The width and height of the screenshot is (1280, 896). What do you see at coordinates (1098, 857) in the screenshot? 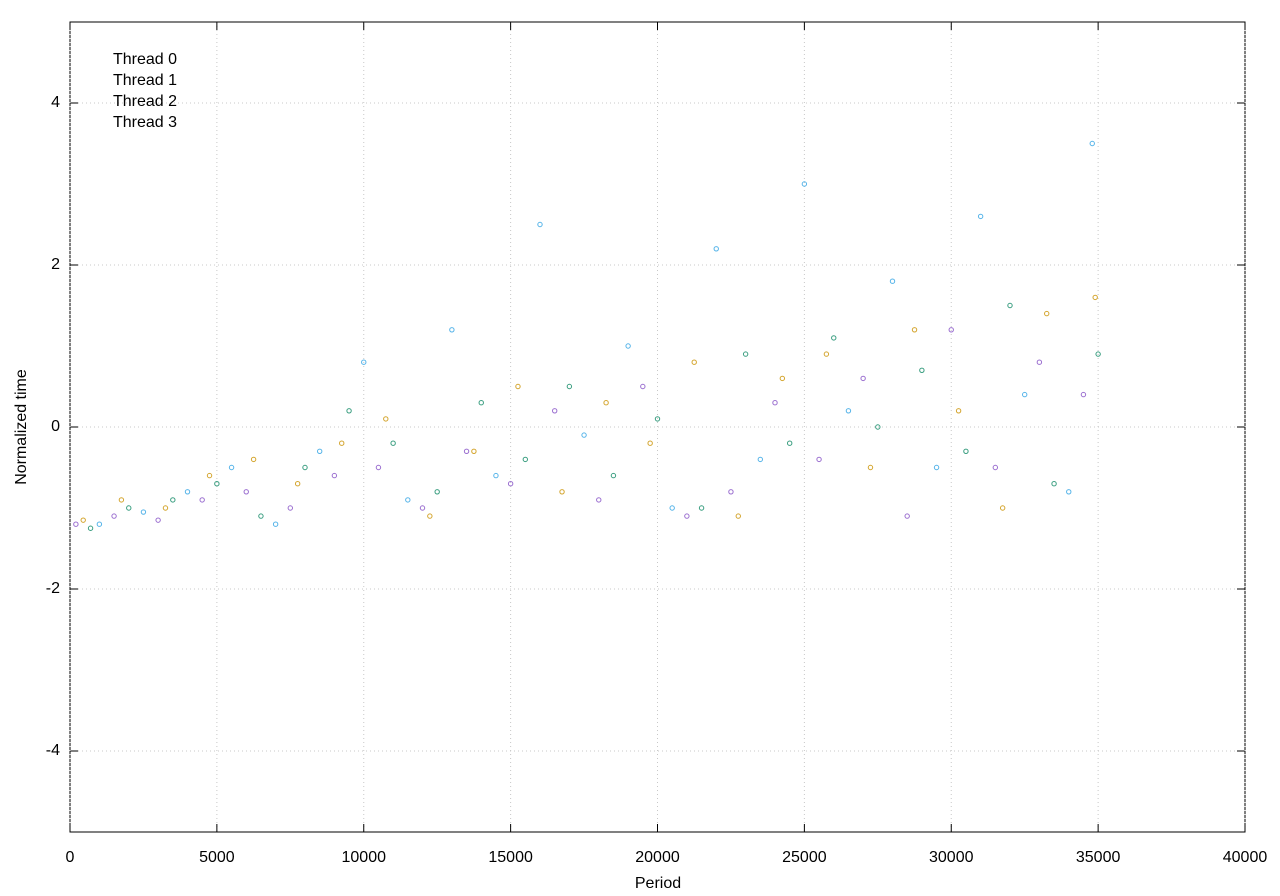
I see `x-tick-label: 35000` at bounding box center [1098, 857].